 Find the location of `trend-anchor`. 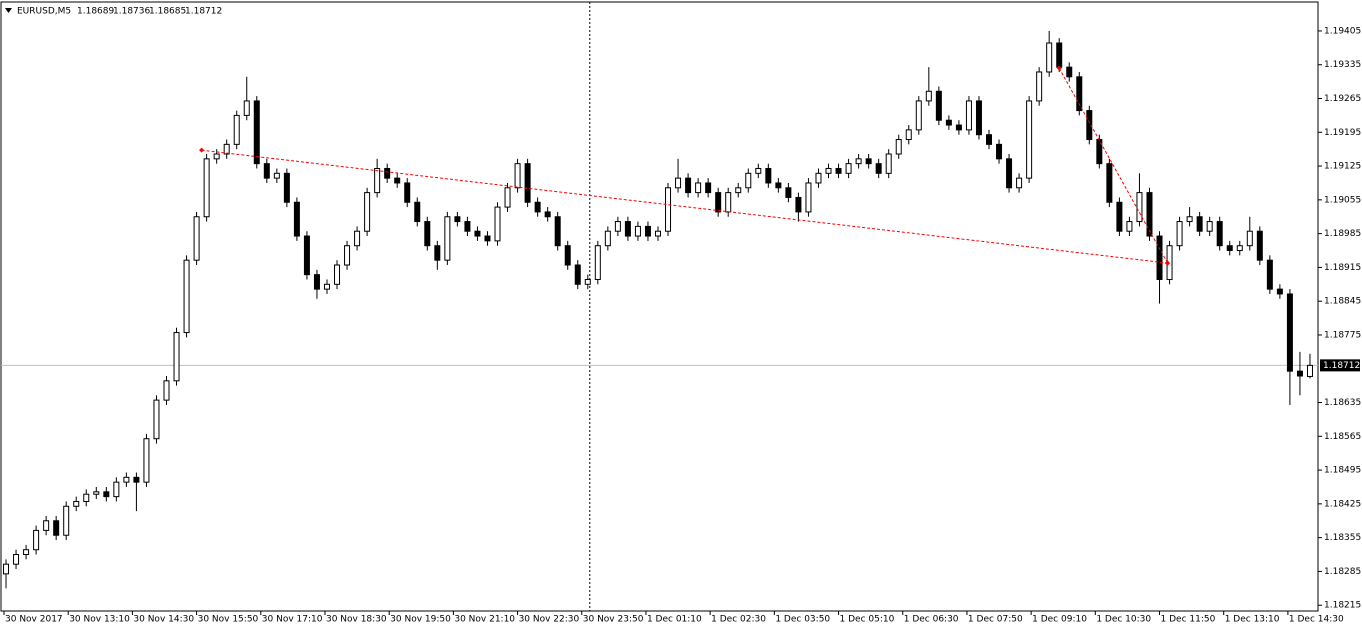

trend-anchor is located at coordinates (1059, 68).